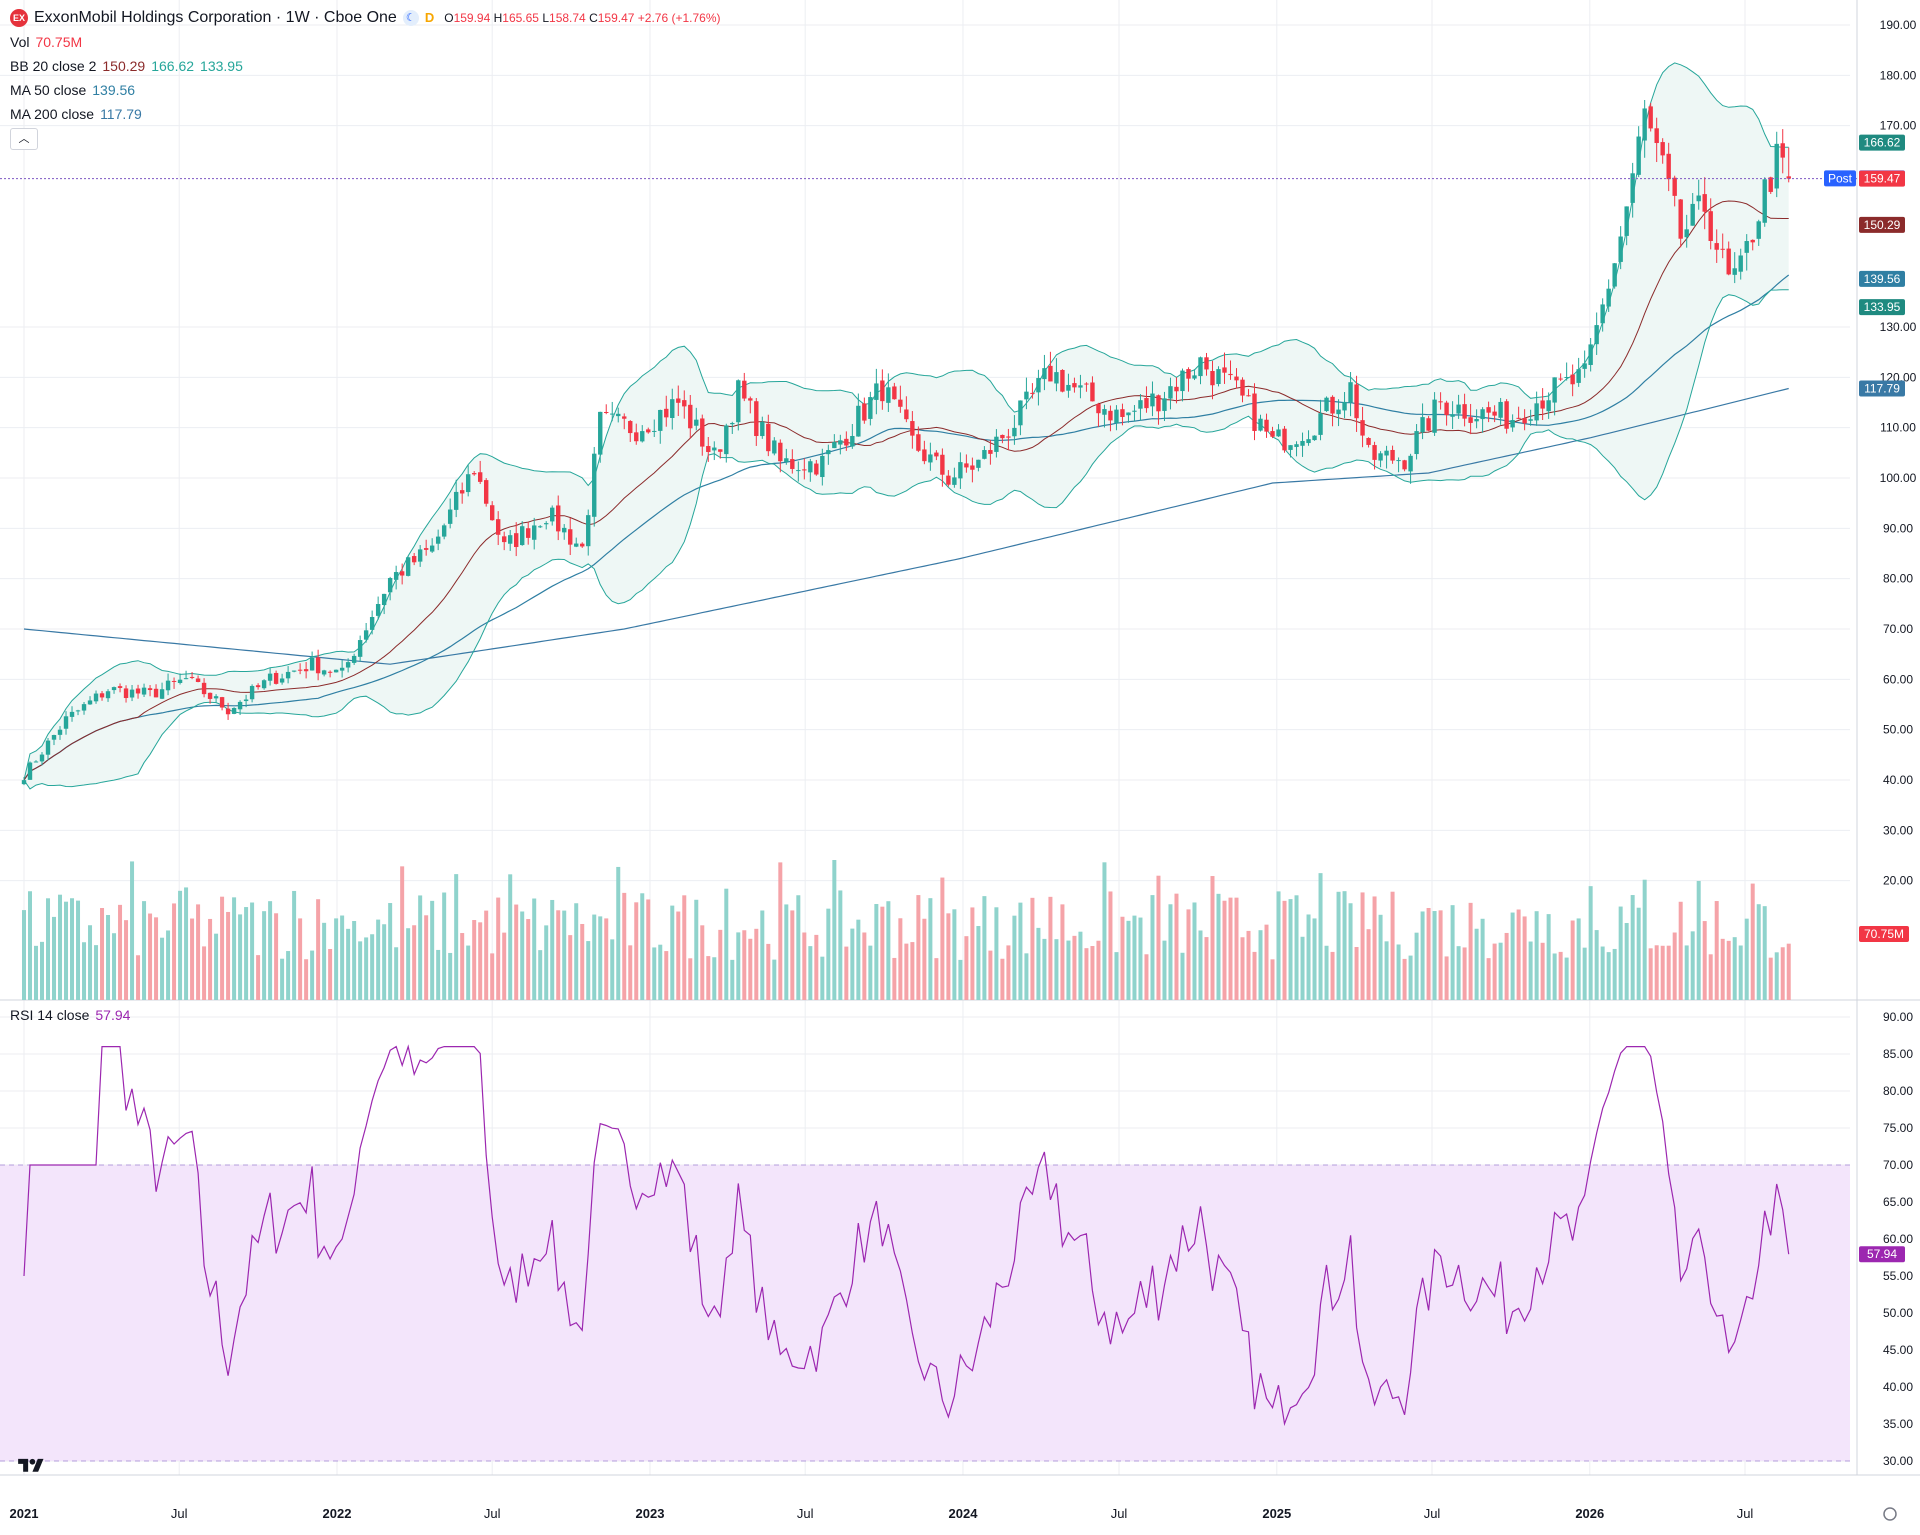 The width and height of the screenshot is (1920, 1535). What do you see at coordinates (410, 18) in the screenshot?
I see `moon-icon: ☾` at bounding box center [410, 18].